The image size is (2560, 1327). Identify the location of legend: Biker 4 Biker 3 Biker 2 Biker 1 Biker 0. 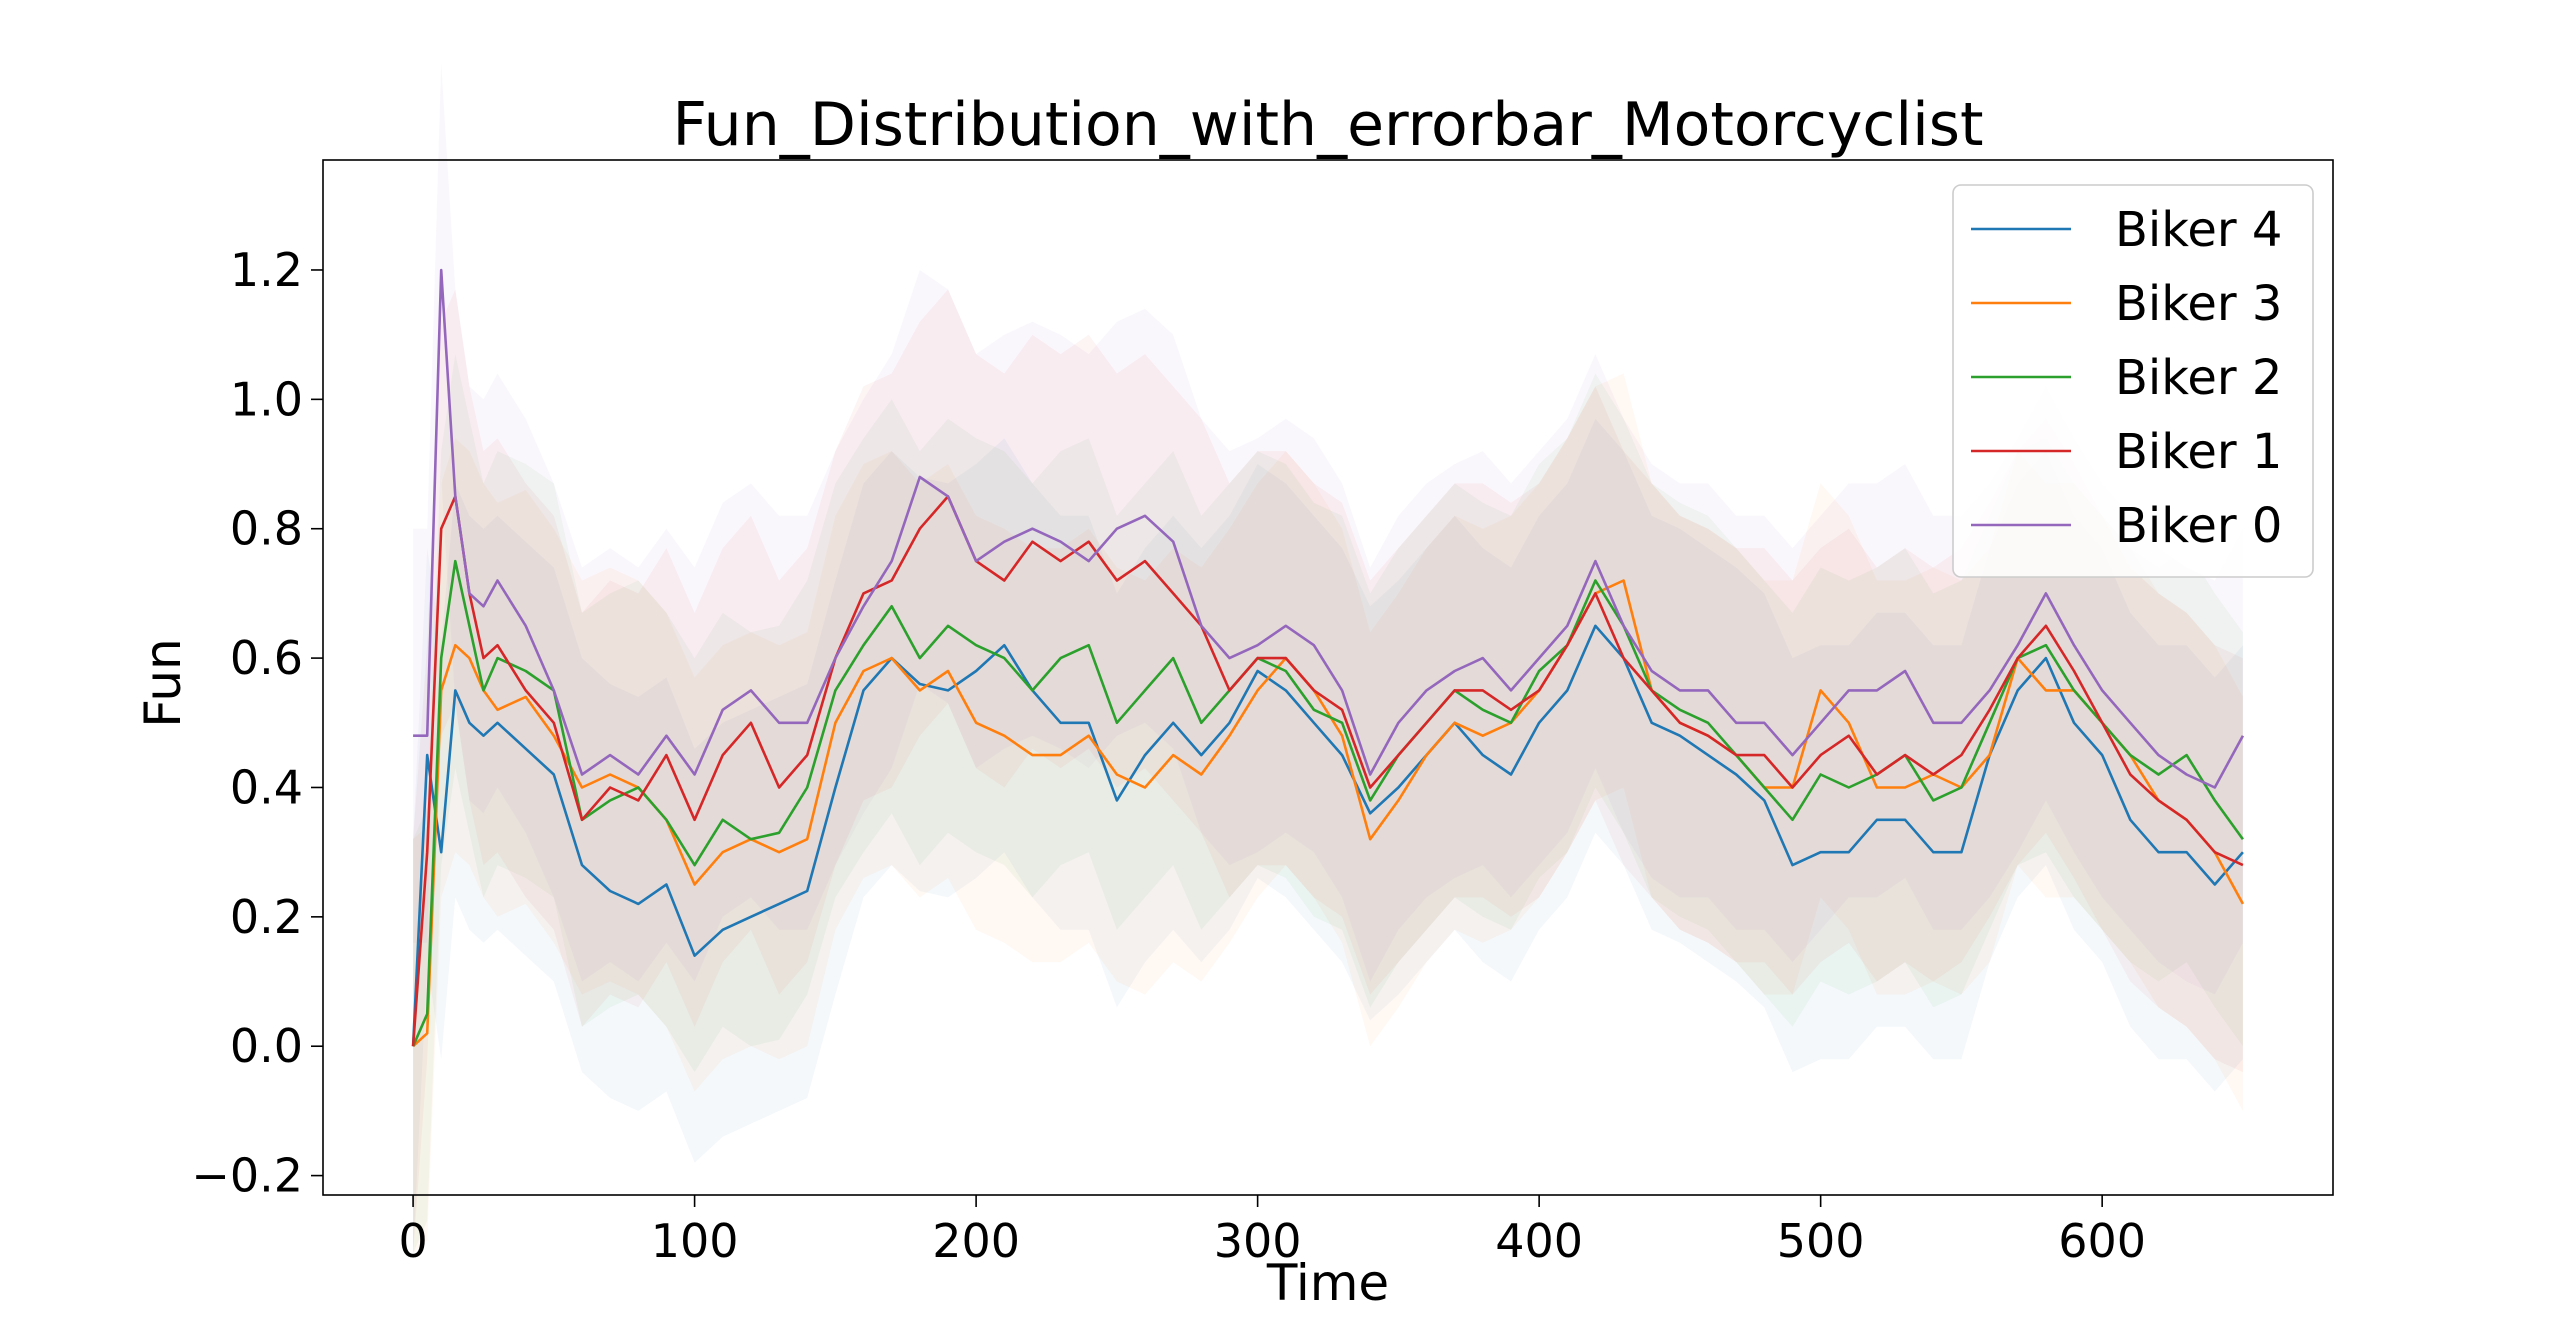
(2133, 381).